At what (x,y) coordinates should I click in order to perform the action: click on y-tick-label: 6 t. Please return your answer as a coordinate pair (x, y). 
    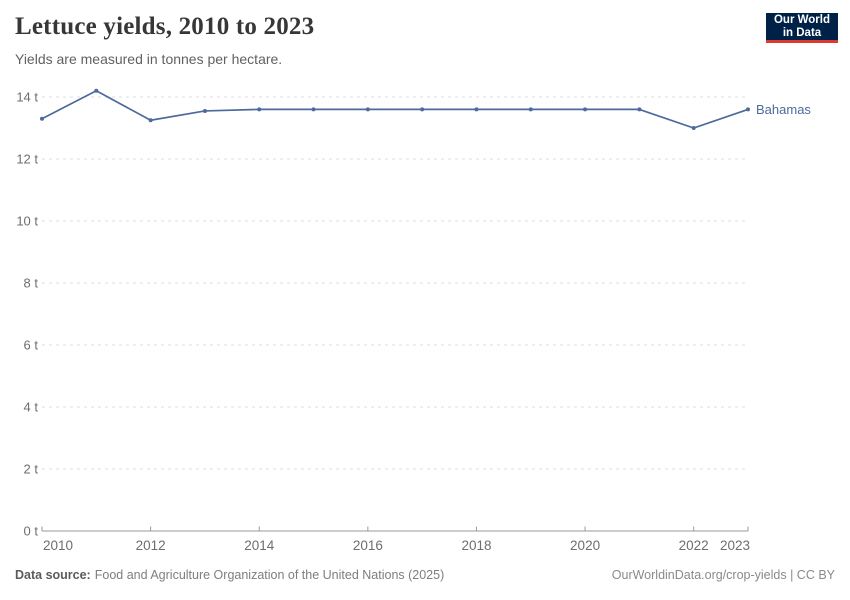
    Looking at the image, I should click on (31, 345).